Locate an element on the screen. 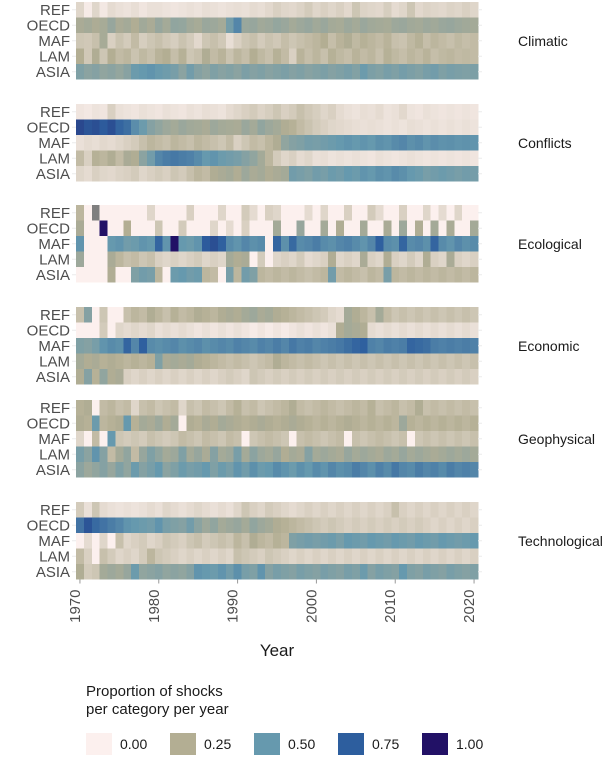  y-axis-tick-label-asia: ASIA is located at coordinates (53, 72).